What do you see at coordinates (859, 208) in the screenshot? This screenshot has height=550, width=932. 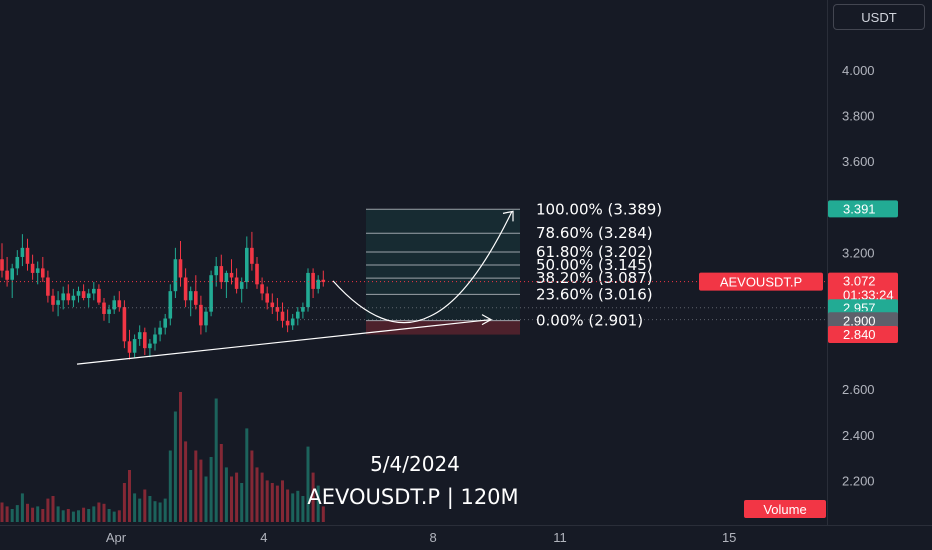 I see `price-tag-3391-label: 3.391` at bounding box center [859, 208].